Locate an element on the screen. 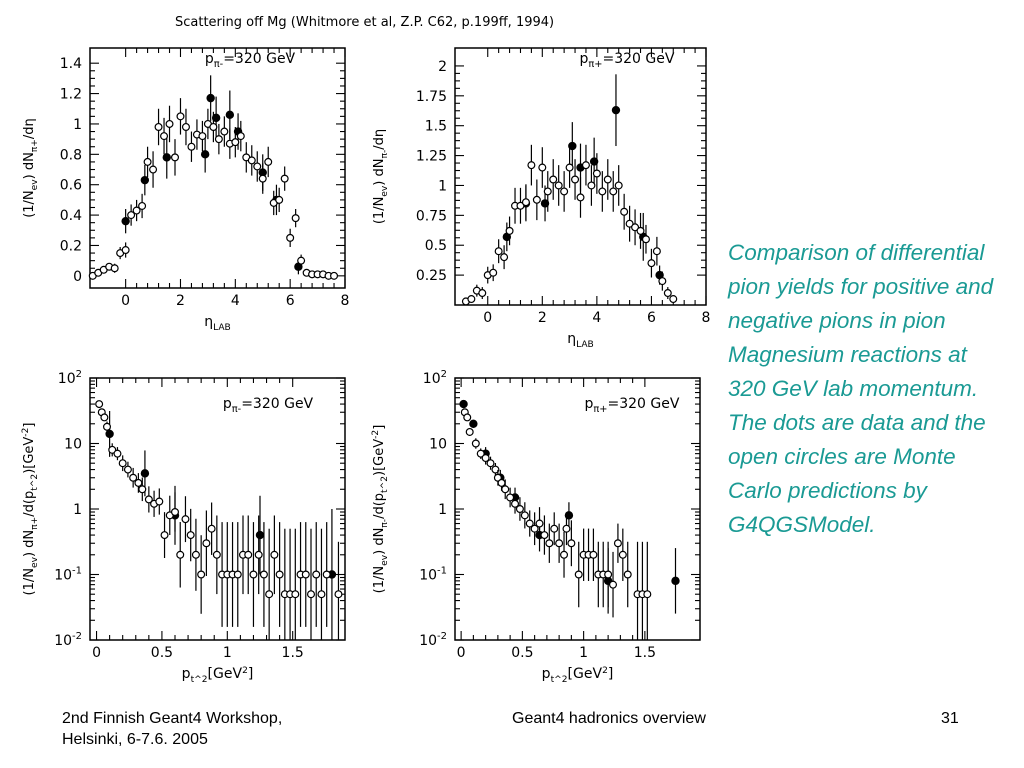  footer-workshop-line1: 2nd Finnish Geant4 Workshop, is located at coordinates (172, 718).